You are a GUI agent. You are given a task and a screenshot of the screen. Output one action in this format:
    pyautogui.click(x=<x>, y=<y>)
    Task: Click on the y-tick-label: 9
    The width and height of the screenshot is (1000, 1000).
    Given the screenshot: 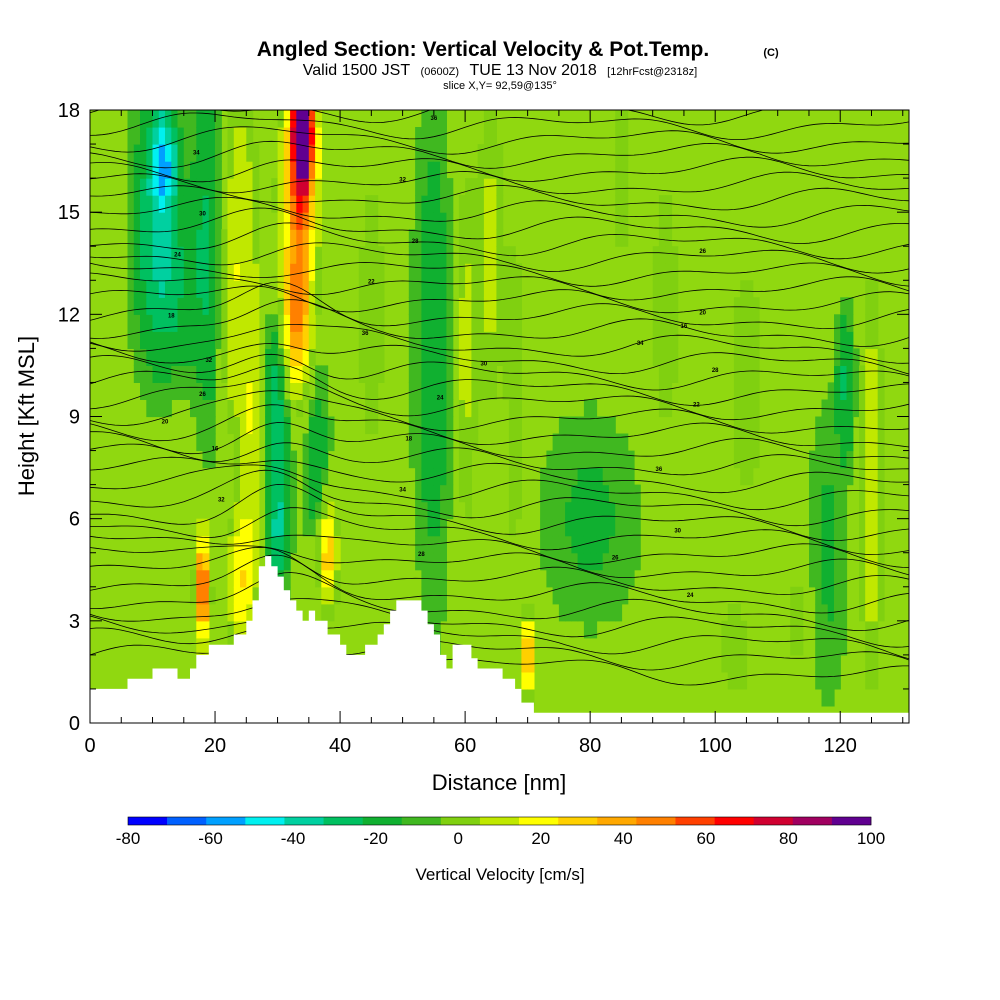 What is the action you would take?
    pyautogui.click(x=74, y=418)
    